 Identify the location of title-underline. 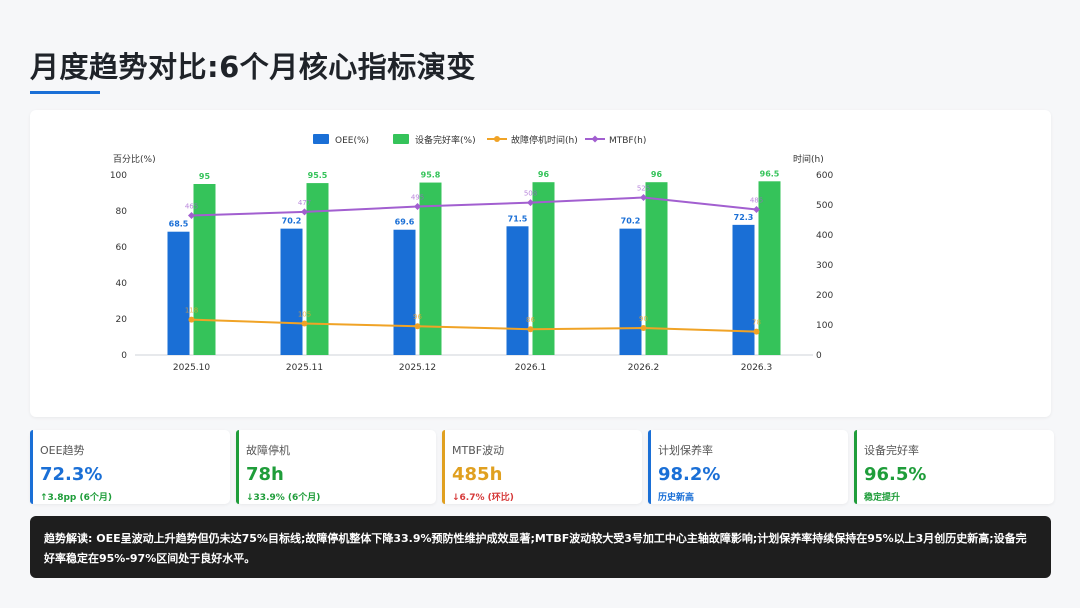
(65, 92).